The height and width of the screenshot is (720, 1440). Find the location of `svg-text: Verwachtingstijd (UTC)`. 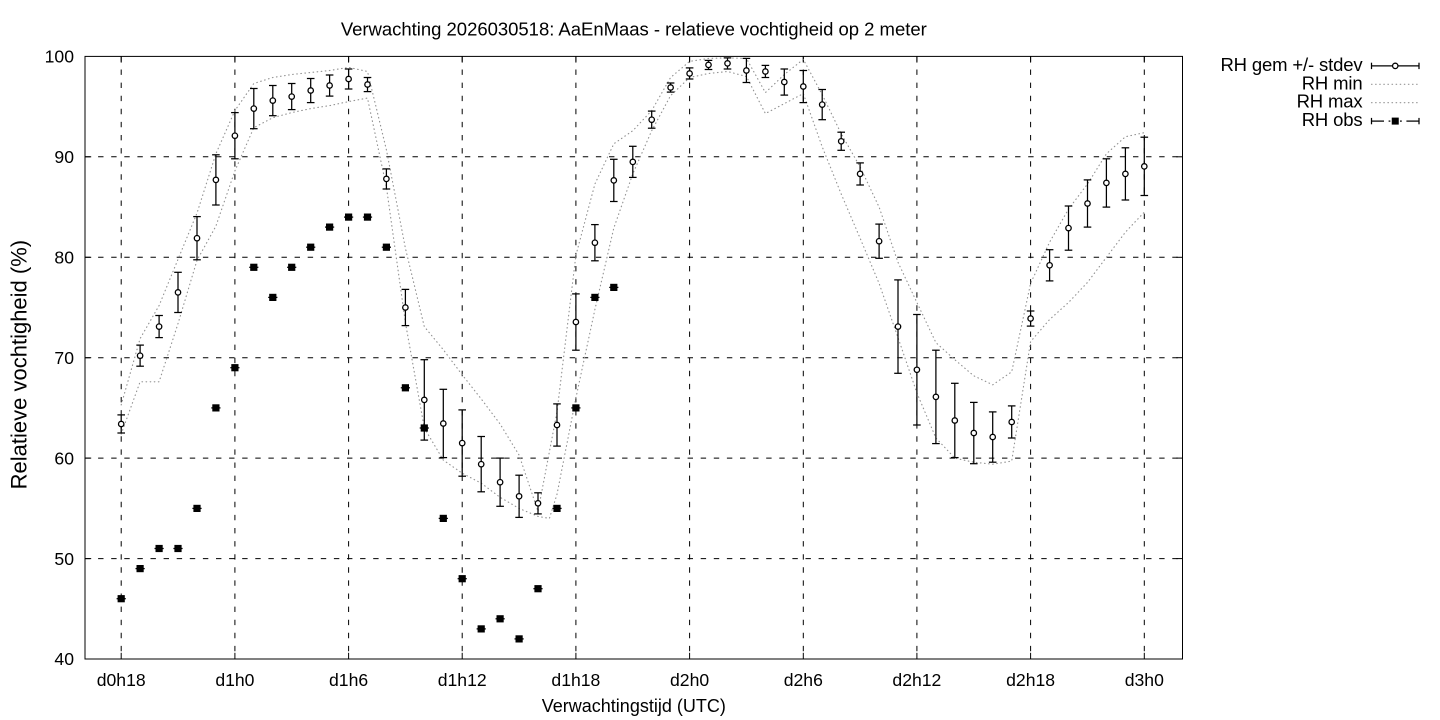

svg-text: Verwachtingstijd (UTC) is located at coordinates (634, 706).